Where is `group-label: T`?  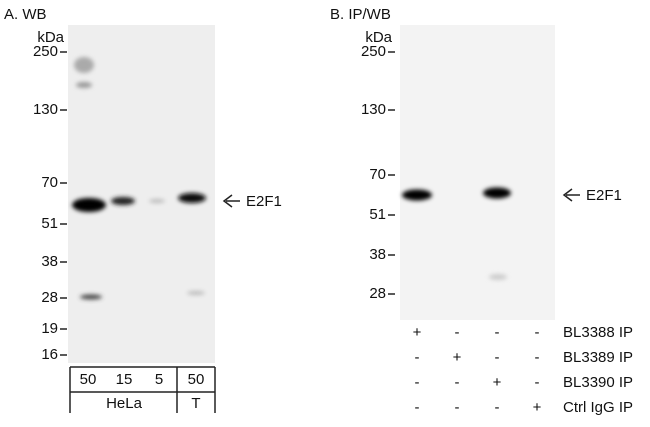 group-label: T is located at coordinates (195, 403).